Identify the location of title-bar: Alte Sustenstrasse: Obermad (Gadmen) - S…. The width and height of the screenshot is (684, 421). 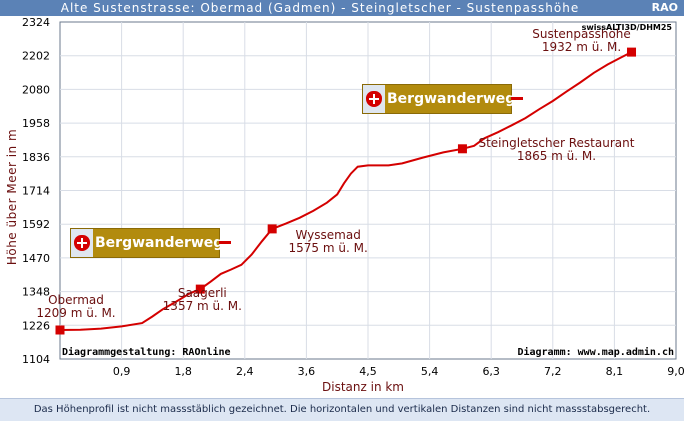
(342, 8).